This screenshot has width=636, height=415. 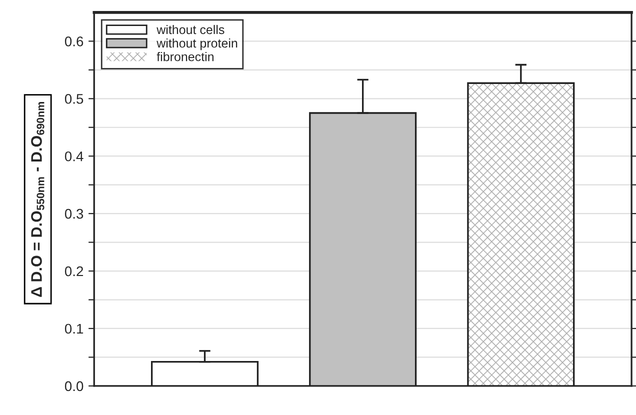 What do you see at coordinates (190, 29) in the screenshot?
I see `legend-label: without cells` at bounding box center [190, 29].